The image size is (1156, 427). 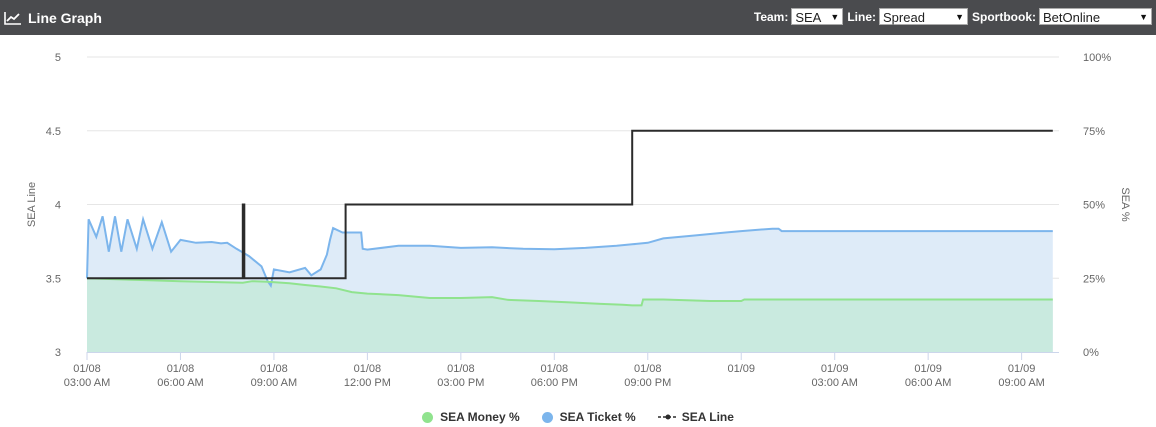 I want to click on sportbook-select-value: BetOnline, so click(x=1072, y=17).